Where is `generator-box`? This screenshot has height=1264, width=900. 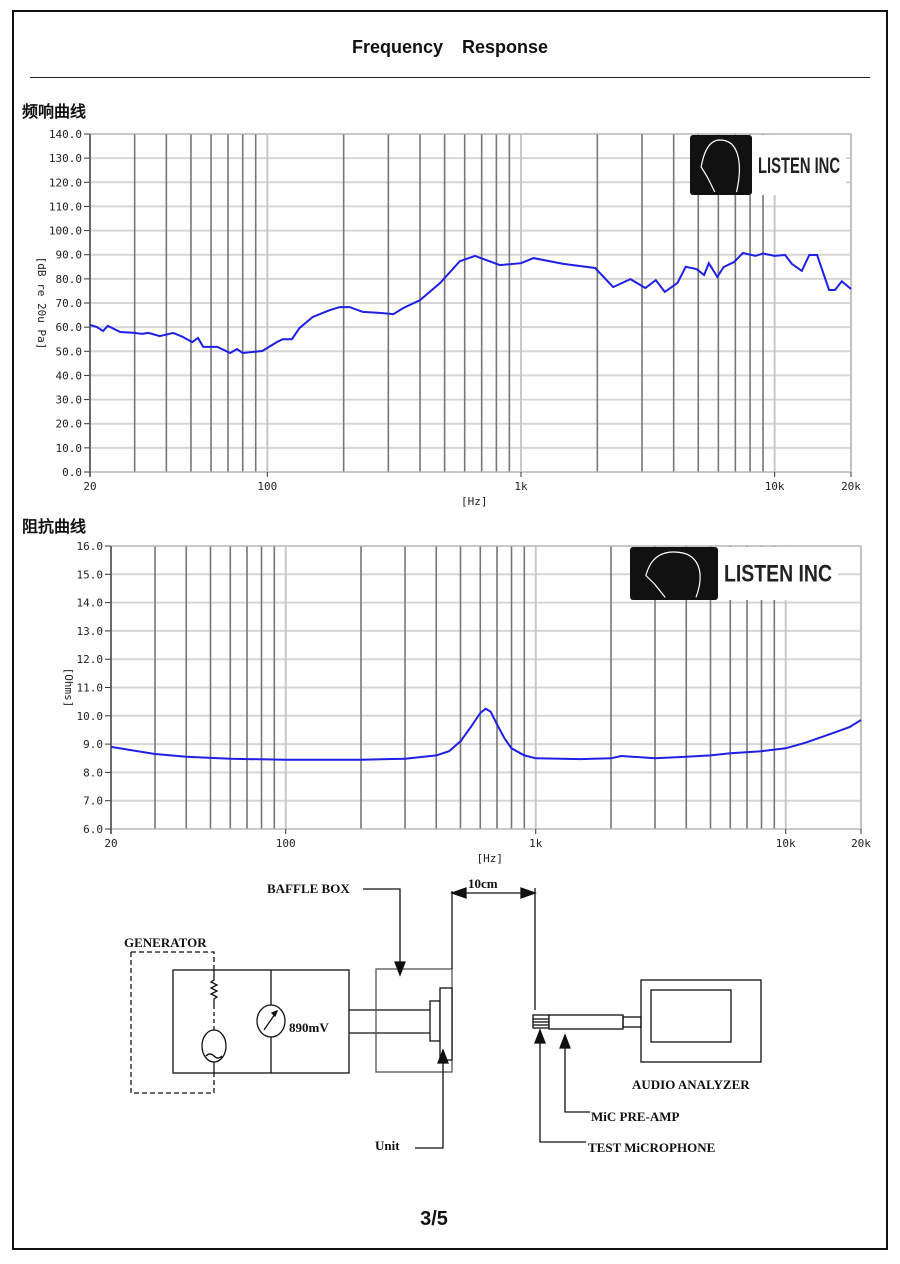 generator-box is located at coordinates (261, 1021).